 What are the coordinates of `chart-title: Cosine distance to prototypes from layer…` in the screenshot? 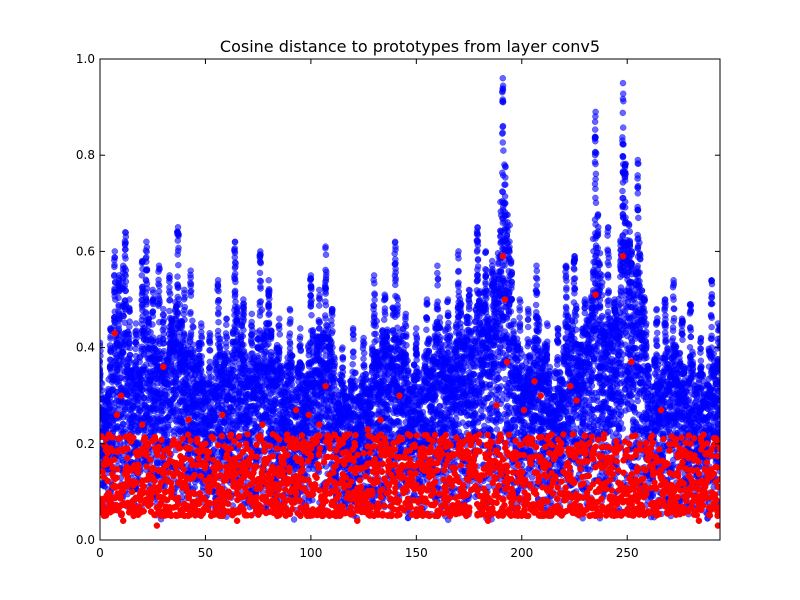 It's located at (410, 46).